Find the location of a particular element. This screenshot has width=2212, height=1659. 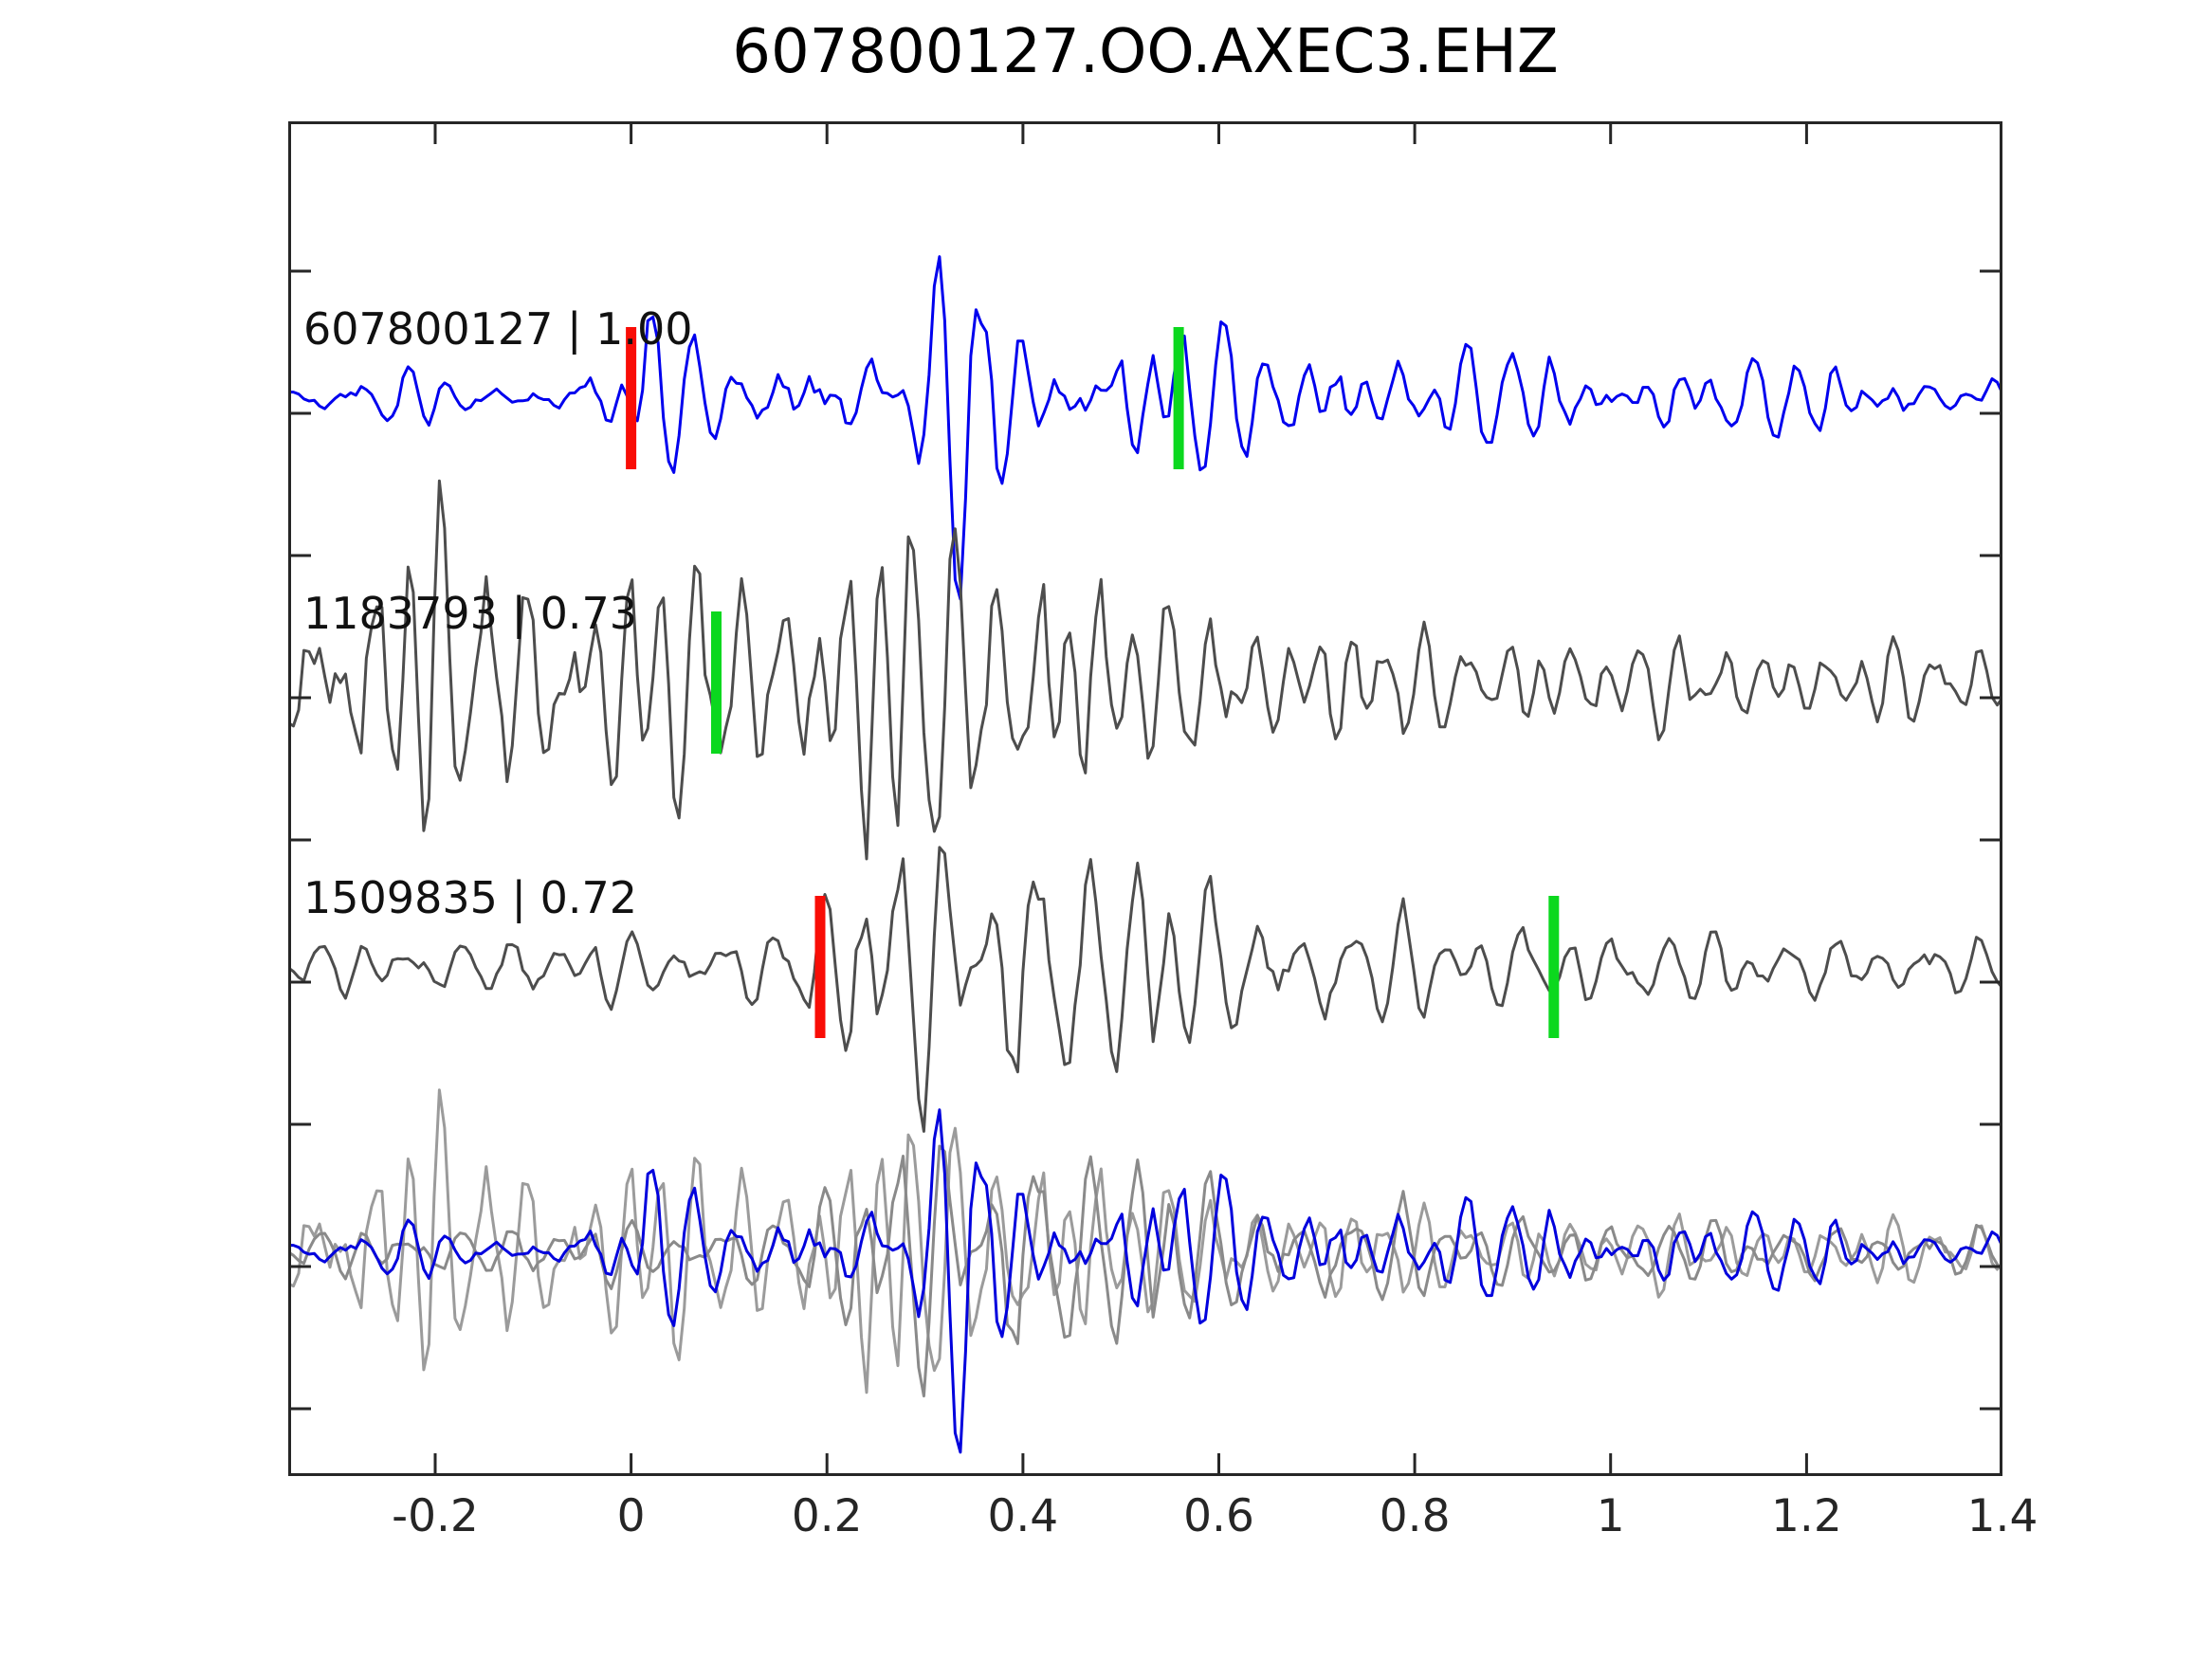

x-tick-label: 1.2 is located at coordinates (1806, 1516).